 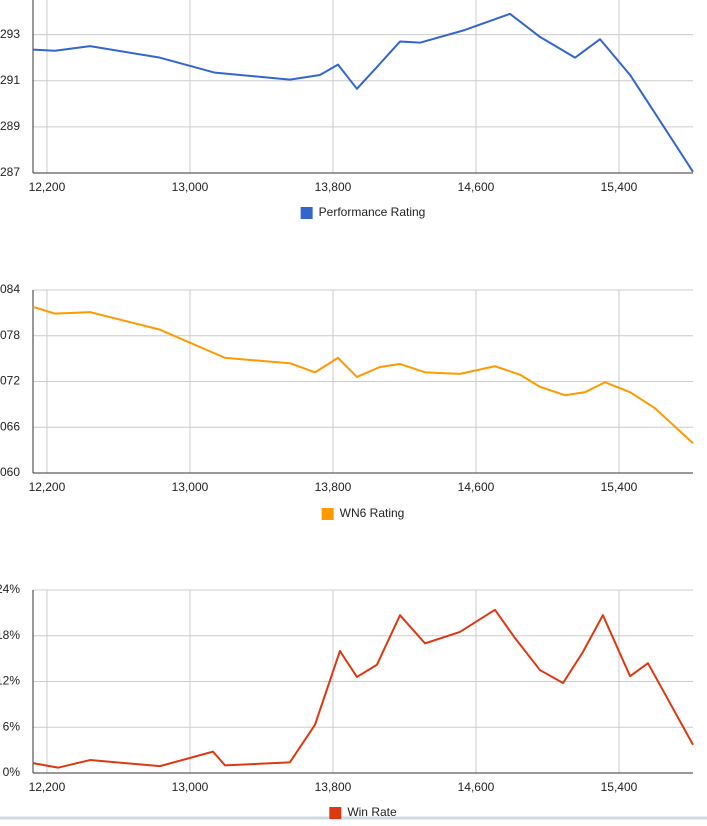 What do you see at coordinates (10, 126) in the screenshot?
I see `y-tick-label: 1289` at bounding box center [10, 126].